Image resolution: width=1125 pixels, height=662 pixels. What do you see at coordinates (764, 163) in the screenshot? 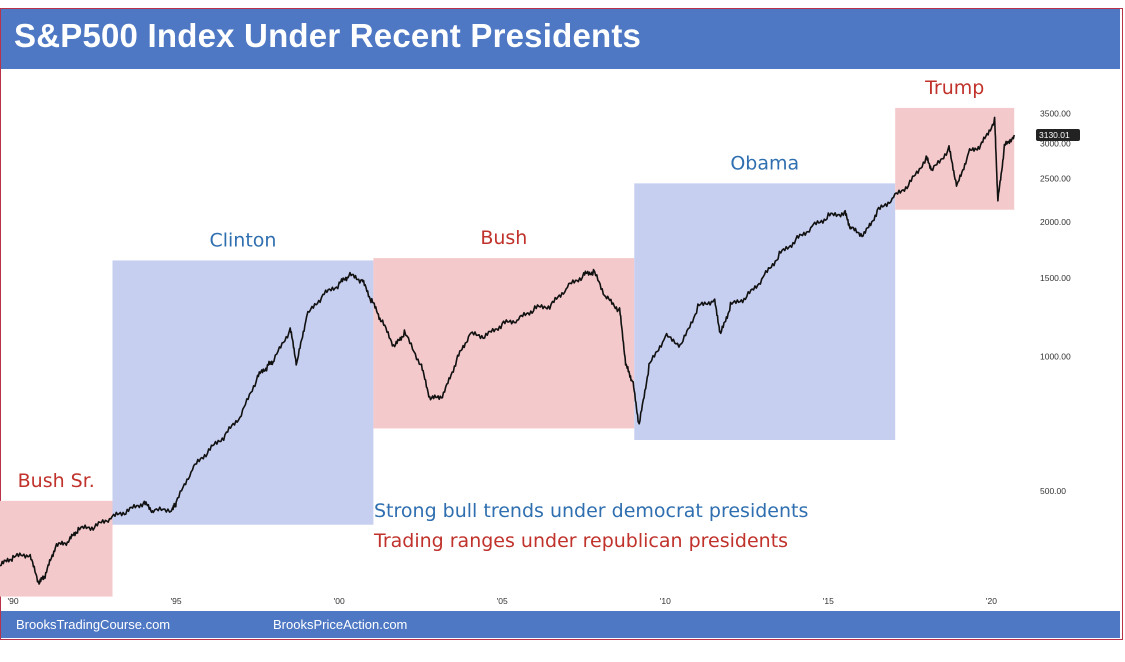
I see `label-obama: Obama` at bounding box center [764, 163].